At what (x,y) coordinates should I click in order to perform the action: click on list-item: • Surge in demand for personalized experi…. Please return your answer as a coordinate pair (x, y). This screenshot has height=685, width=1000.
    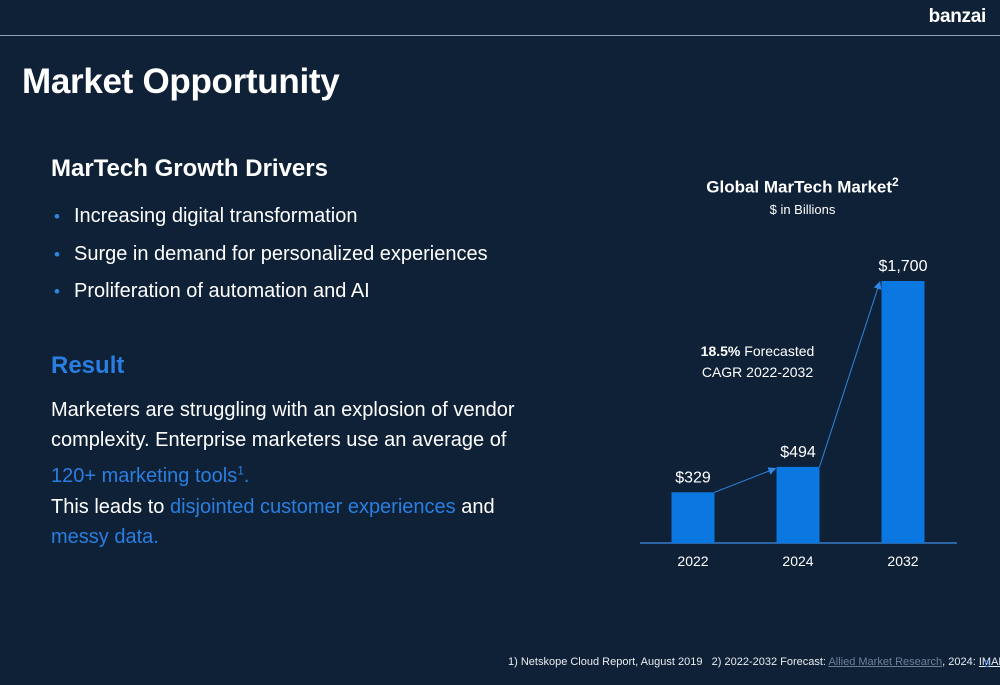
    Looking at the image, I should click on (271, 255).